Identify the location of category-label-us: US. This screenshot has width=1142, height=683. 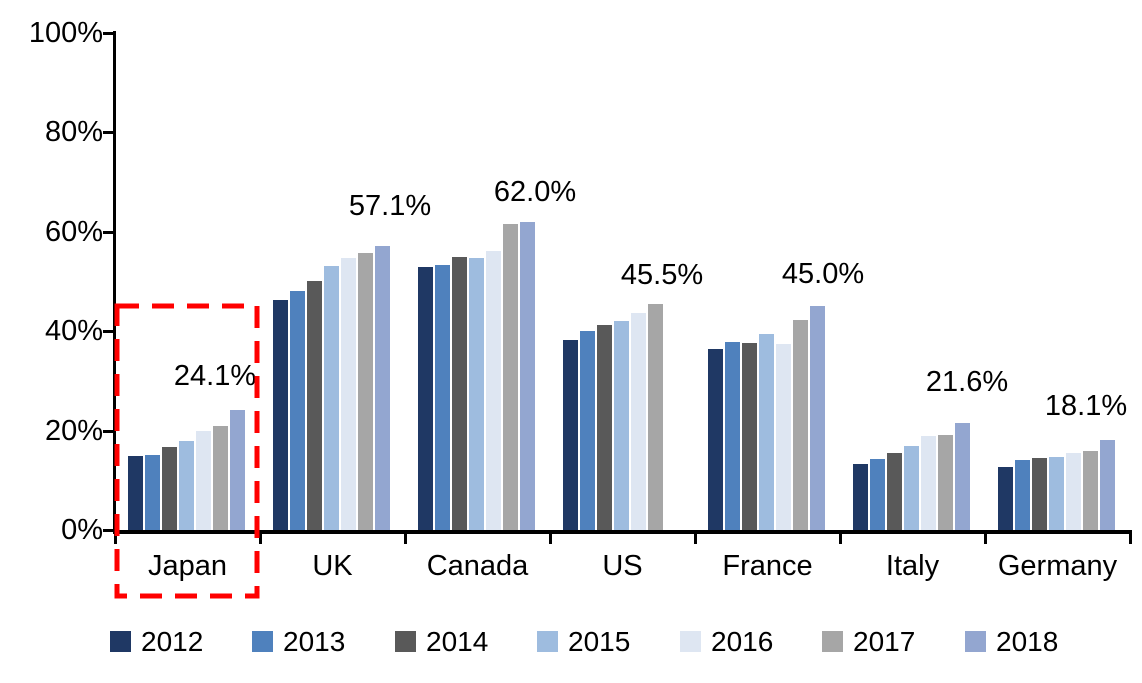
(622, 566).